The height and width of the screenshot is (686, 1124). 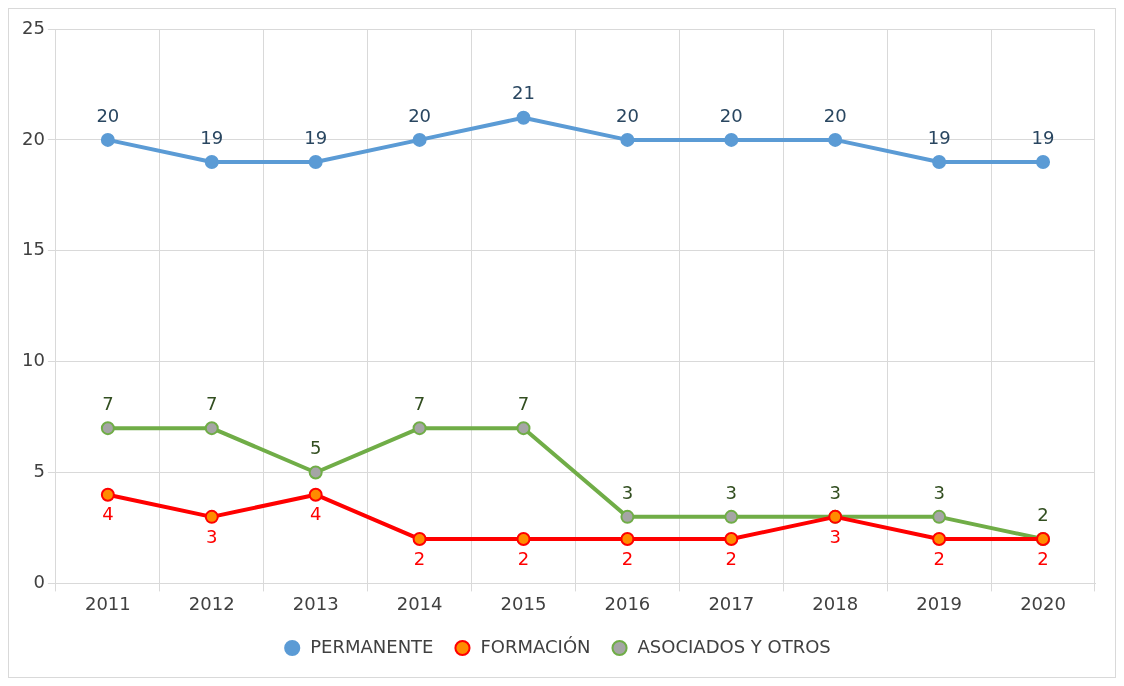 I want to click on data-label: 21, so click(x=523, y=93).